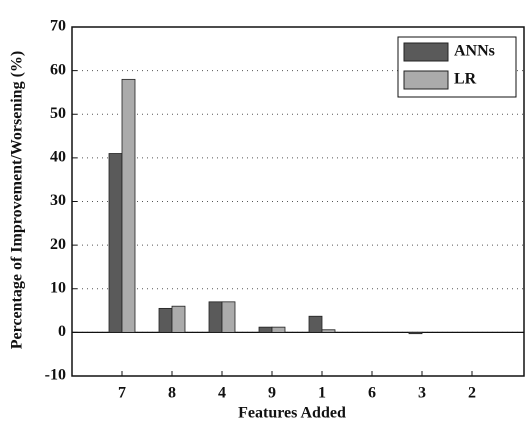  What do you see at coordinates (322, 393) in the screenshot?
I see `x-tick-label: 1` at bounding box center [322, 393].